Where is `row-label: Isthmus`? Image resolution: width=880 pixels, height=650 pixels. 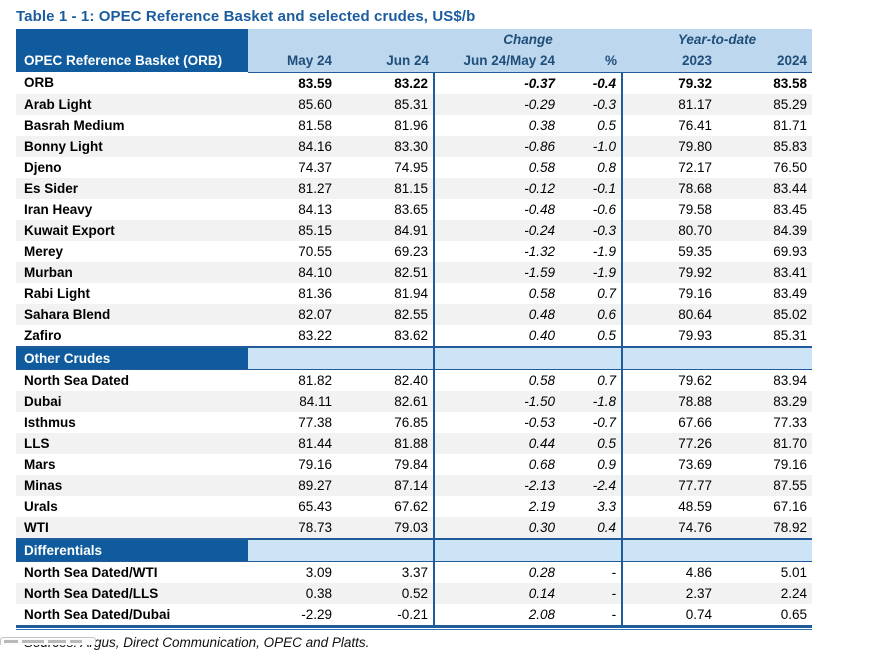
row-label: Isthmus is located at coordinates (50, 422).